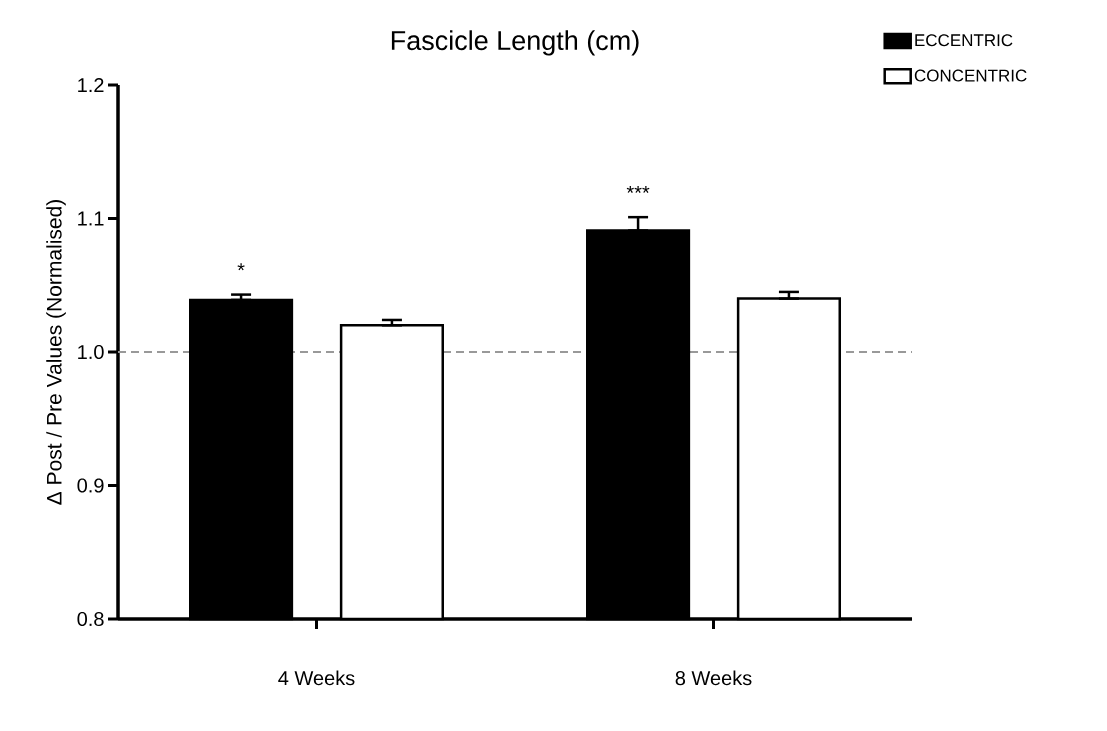 The image size is (1107, 731). What do you see at coordinates (713, 678) in the screenshot?
I see `x-tick-label: 8 Weeks` at bounding box center [713, 678].